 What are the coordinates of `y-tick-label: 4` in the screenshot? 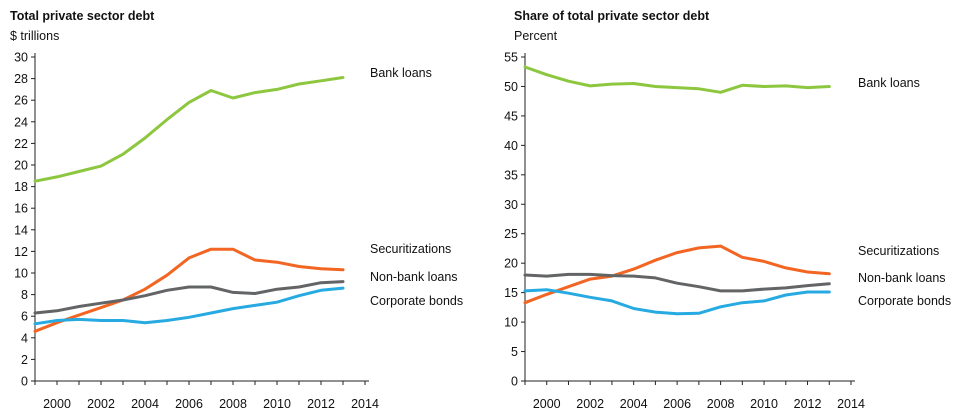 It's located at (24, 338).